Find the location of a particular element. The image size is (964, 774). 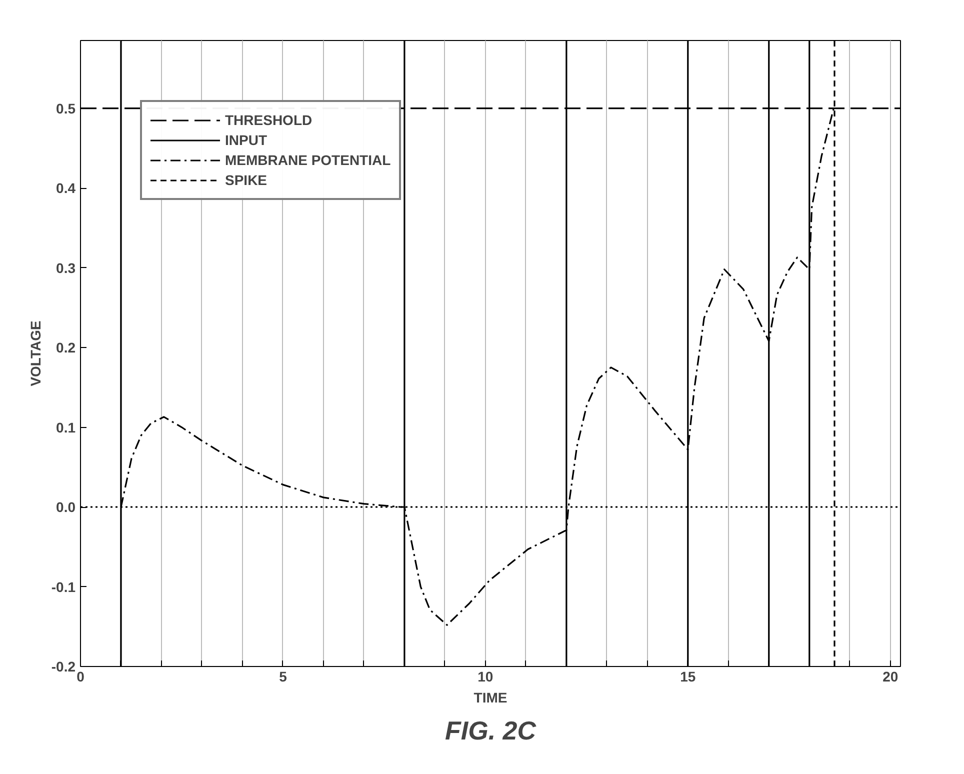

y-tick-label: 0.2 is located at coordinates (66, 348).